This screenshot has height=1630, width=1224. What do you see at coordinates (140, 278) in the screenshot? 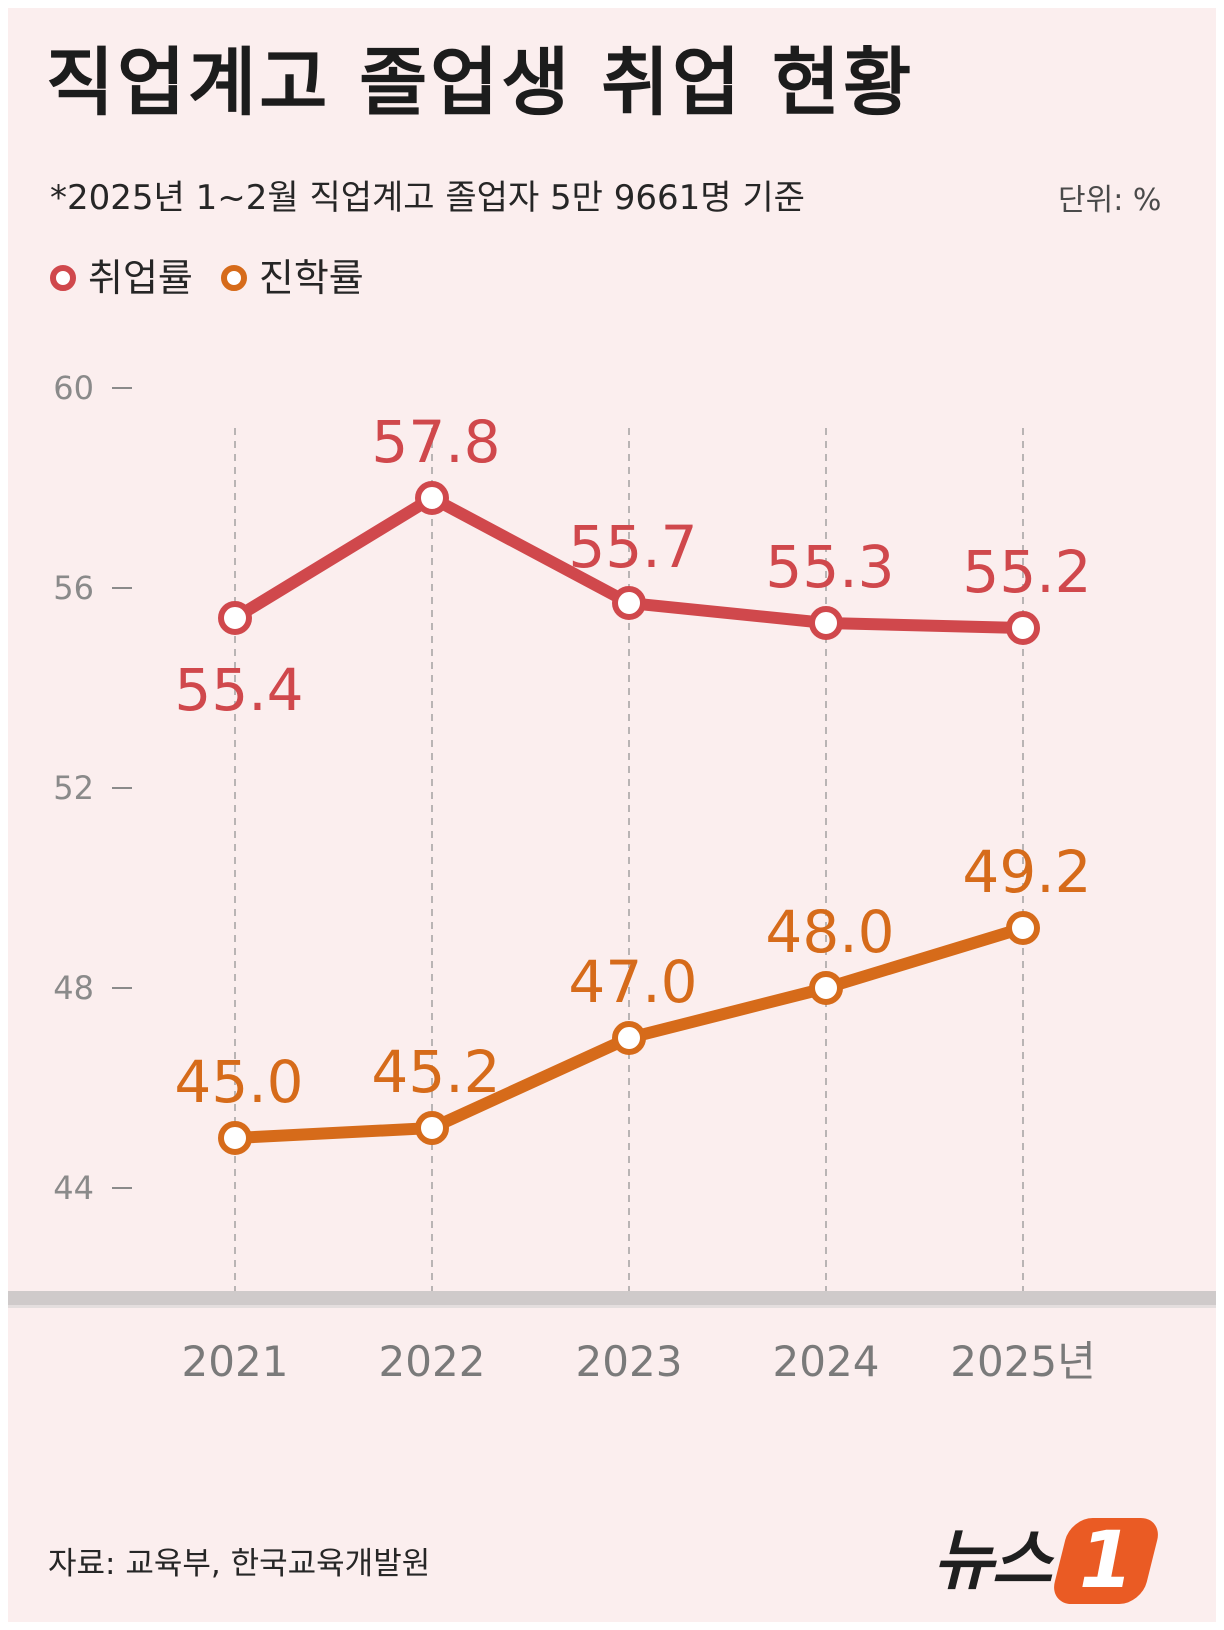
I see `legend-label-employment: 취업률` at bounding box center [140, 278].